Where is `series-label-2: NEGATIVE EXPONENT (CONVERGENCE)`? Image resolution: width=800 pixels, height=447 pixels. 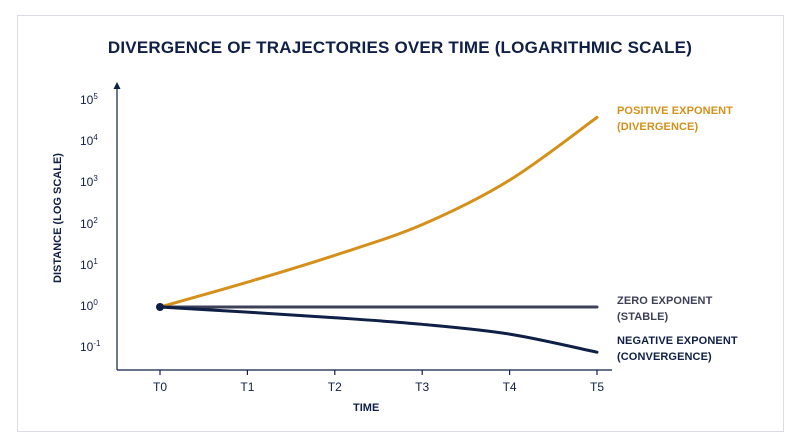 series-label-2: NEGATIVE EXPONENT (CONVERGENCE) is located at coordinates (677, 349).